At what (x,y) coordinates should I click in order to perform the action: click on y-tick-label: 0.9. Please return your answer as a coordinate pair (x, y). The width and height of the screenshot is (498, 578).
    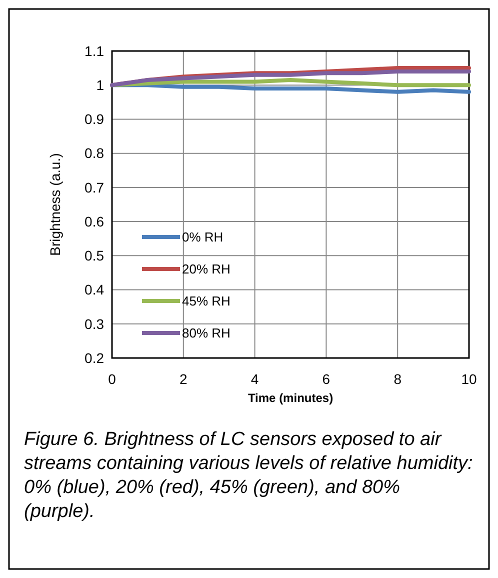
    Looking at the image, I should click on (94, 119).